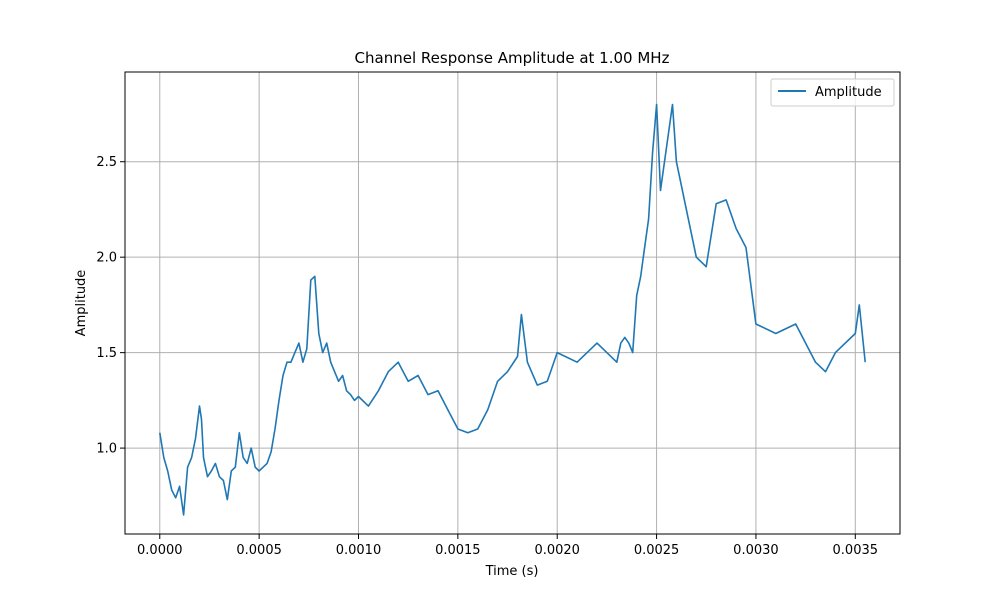  What do you see at coordinates (848, 92) in the screenshot?
I see `legend-label: Amplitude` at bounding box center [848, 92].